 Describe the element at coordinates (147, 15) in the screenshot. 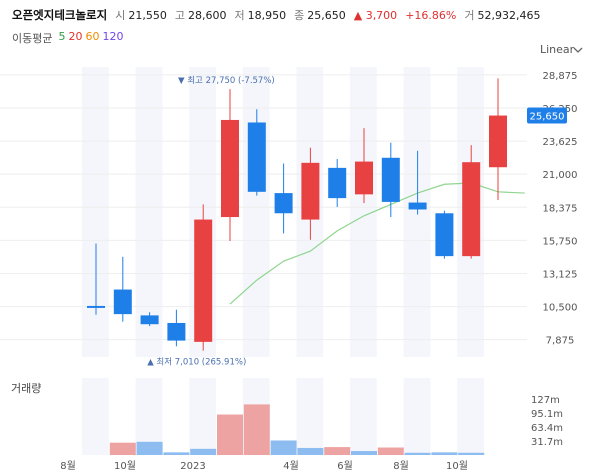

I see `open-value: 21,550` at that location.